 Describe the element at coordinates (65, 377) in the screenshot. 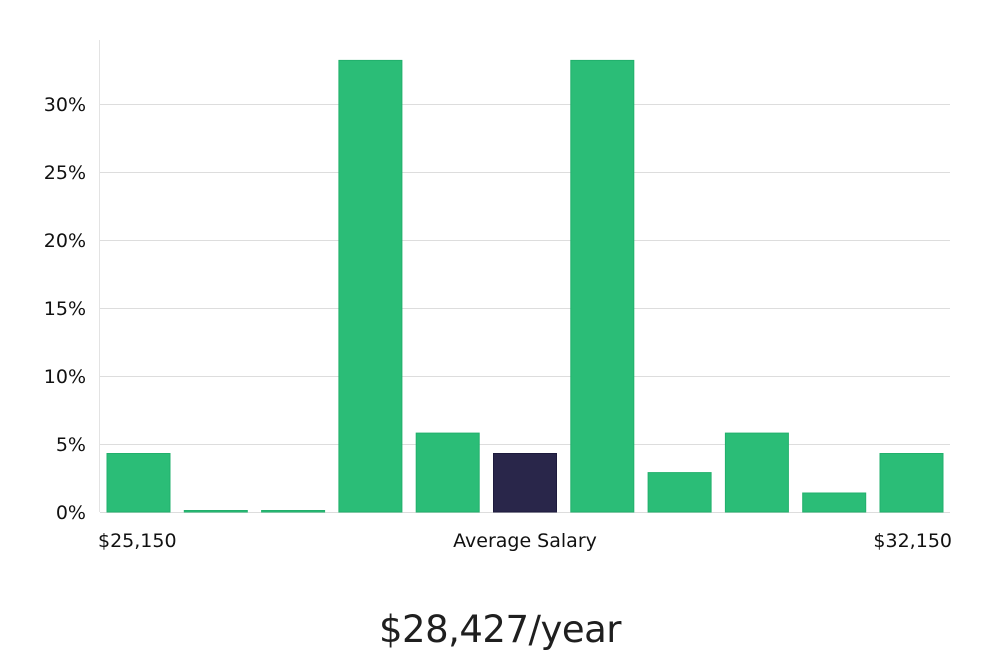

I see `y-tick-label: 10%` at that location.